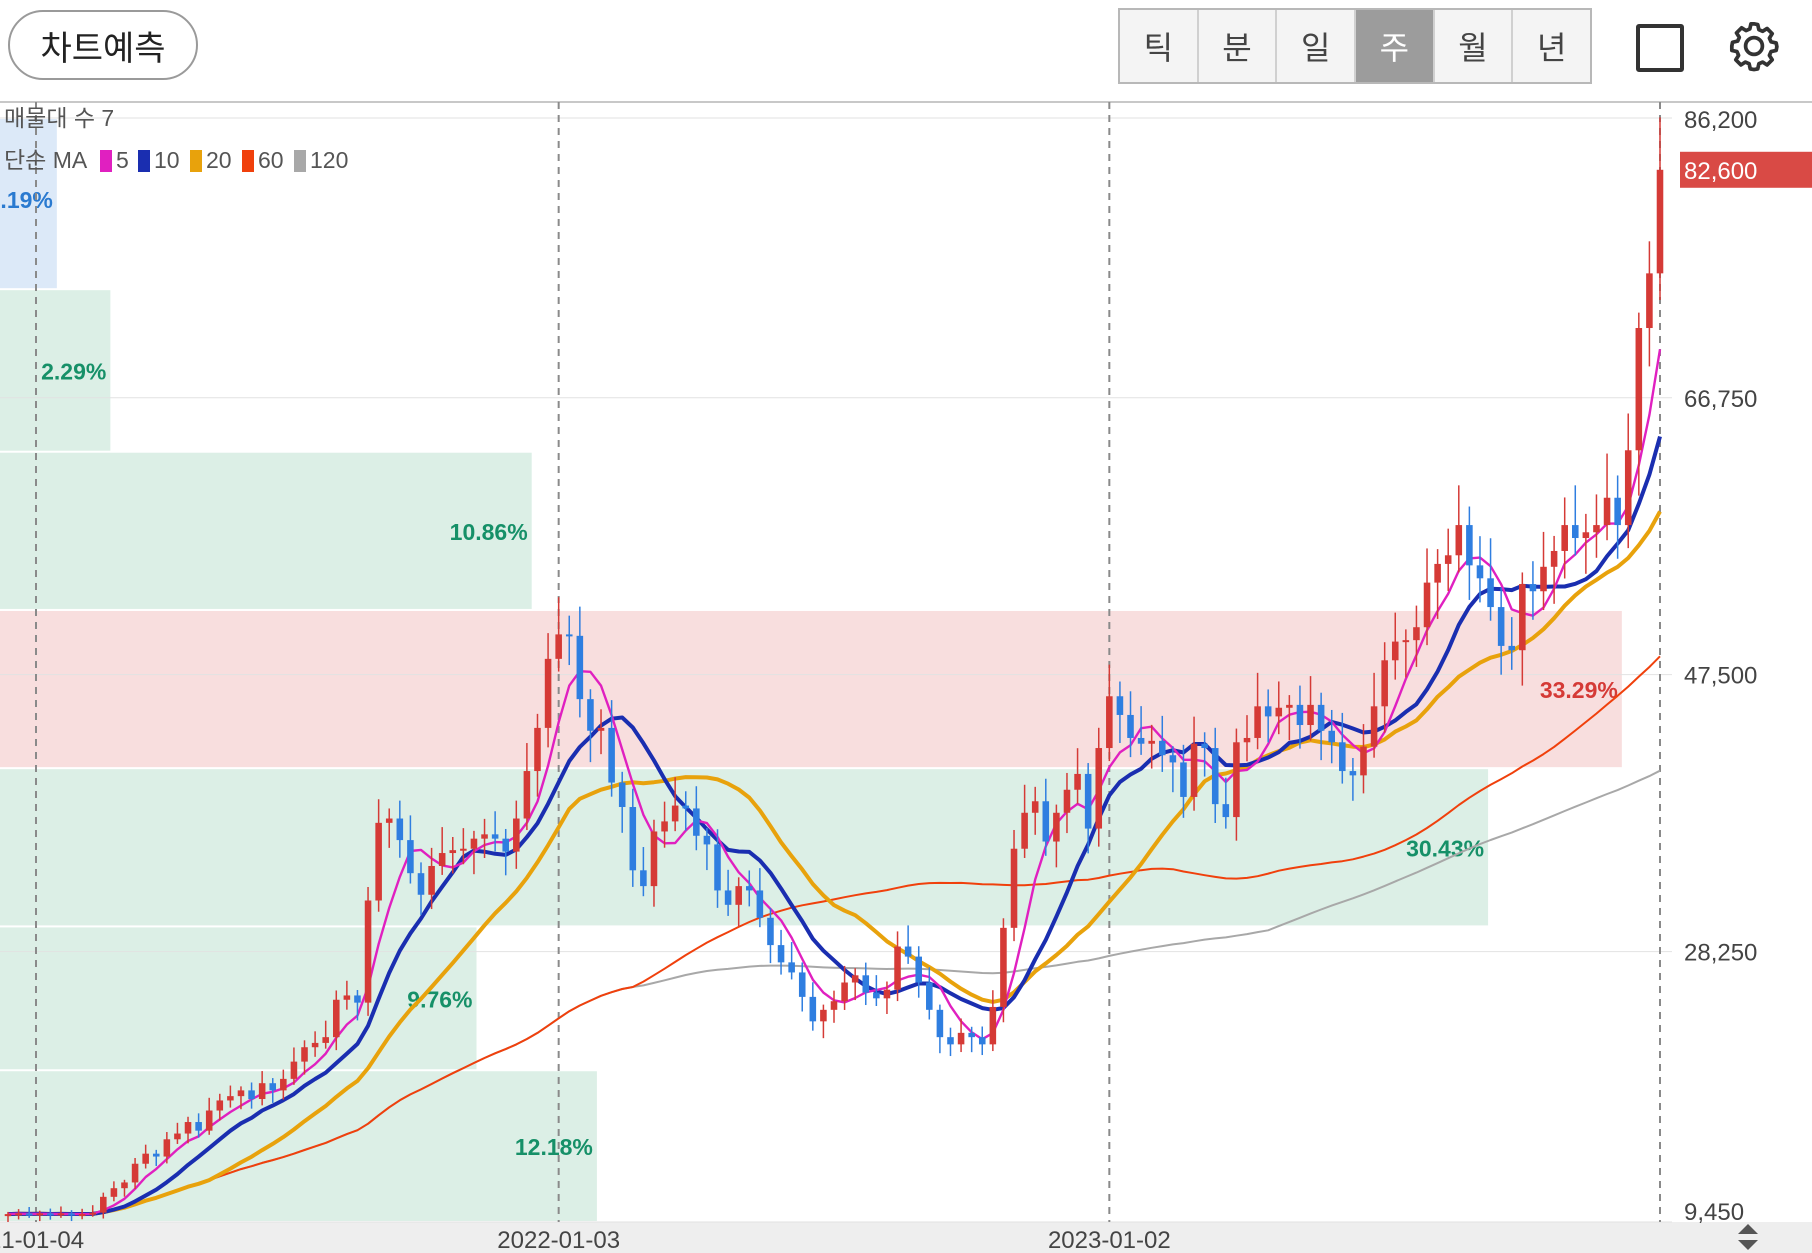 This screenshot has width=1812, height=1253. What do you see at coordinates (558, 1240) in the screenshot?
I see `x-axis-label: 2022-01-03` at bounding box center [558, 1240].